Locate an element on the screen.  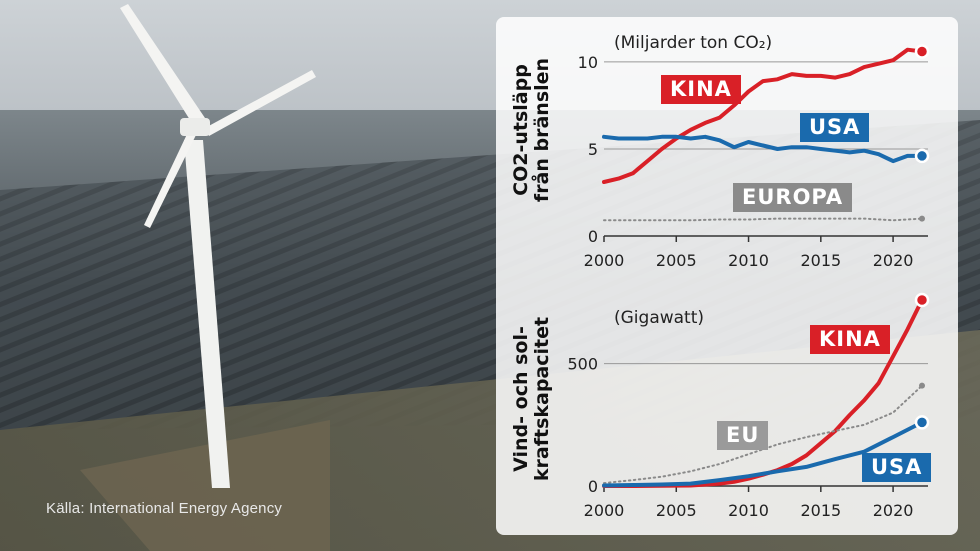
capacity-x-tick-label: 2000 is located at coordinates (604, 510).